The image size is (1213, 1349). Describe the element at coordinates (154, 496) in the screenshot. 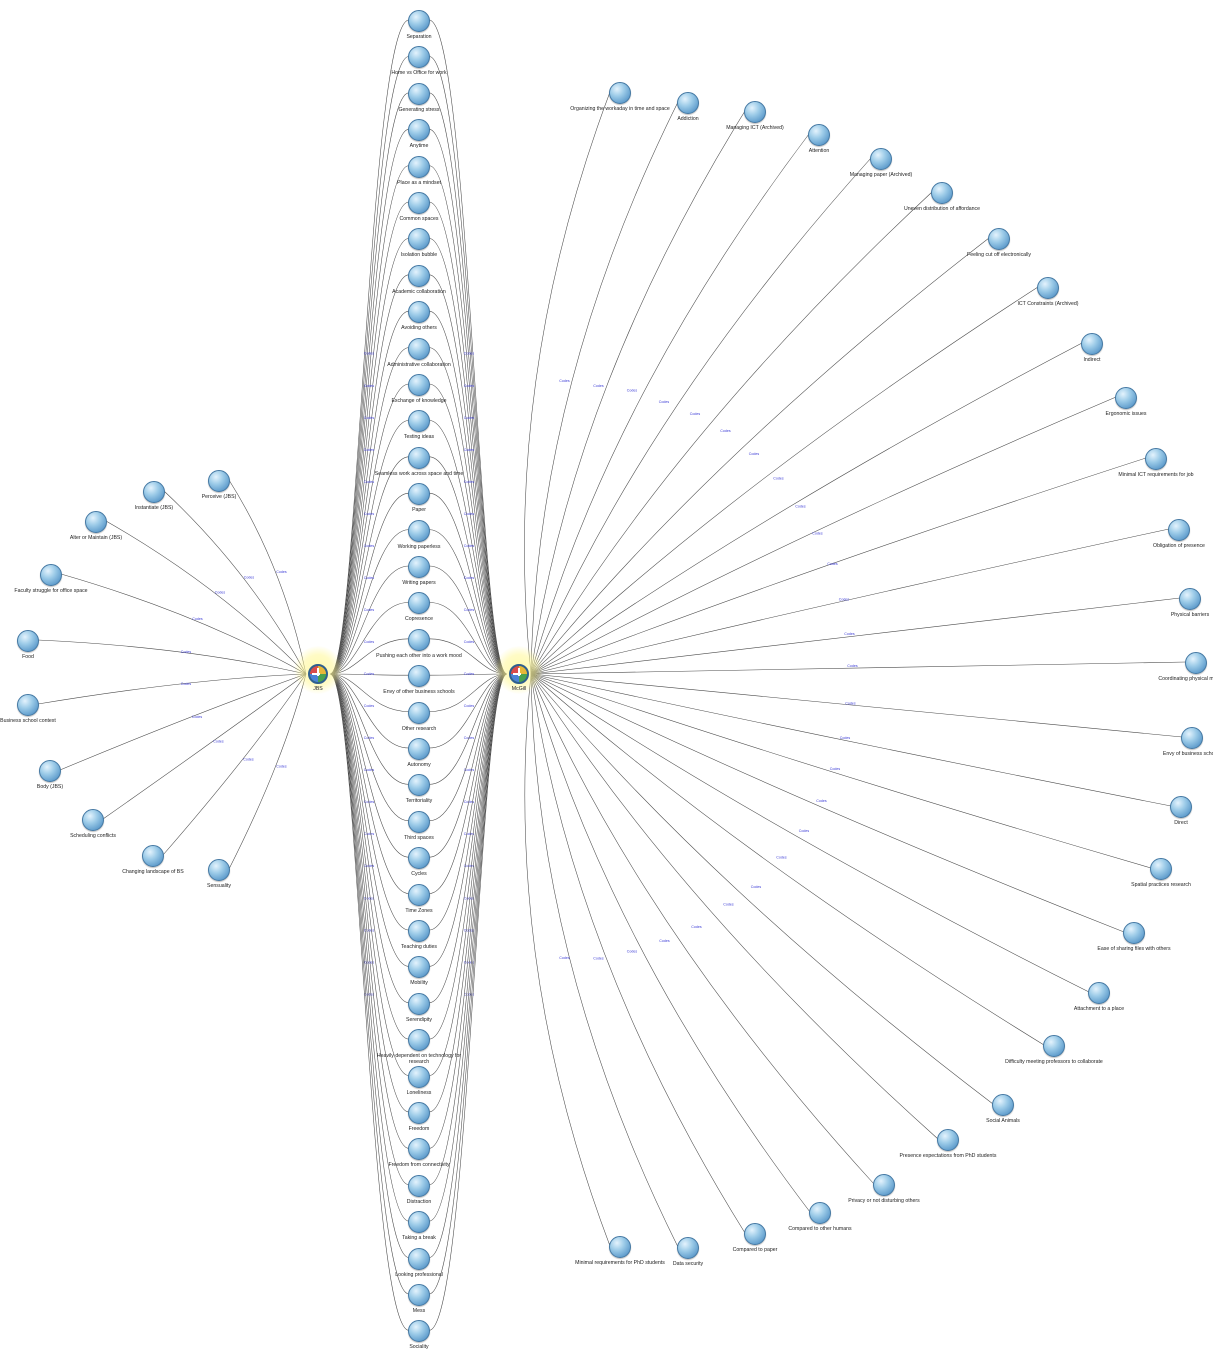

I see `code-node: Instantiate (JBS)` at that location.